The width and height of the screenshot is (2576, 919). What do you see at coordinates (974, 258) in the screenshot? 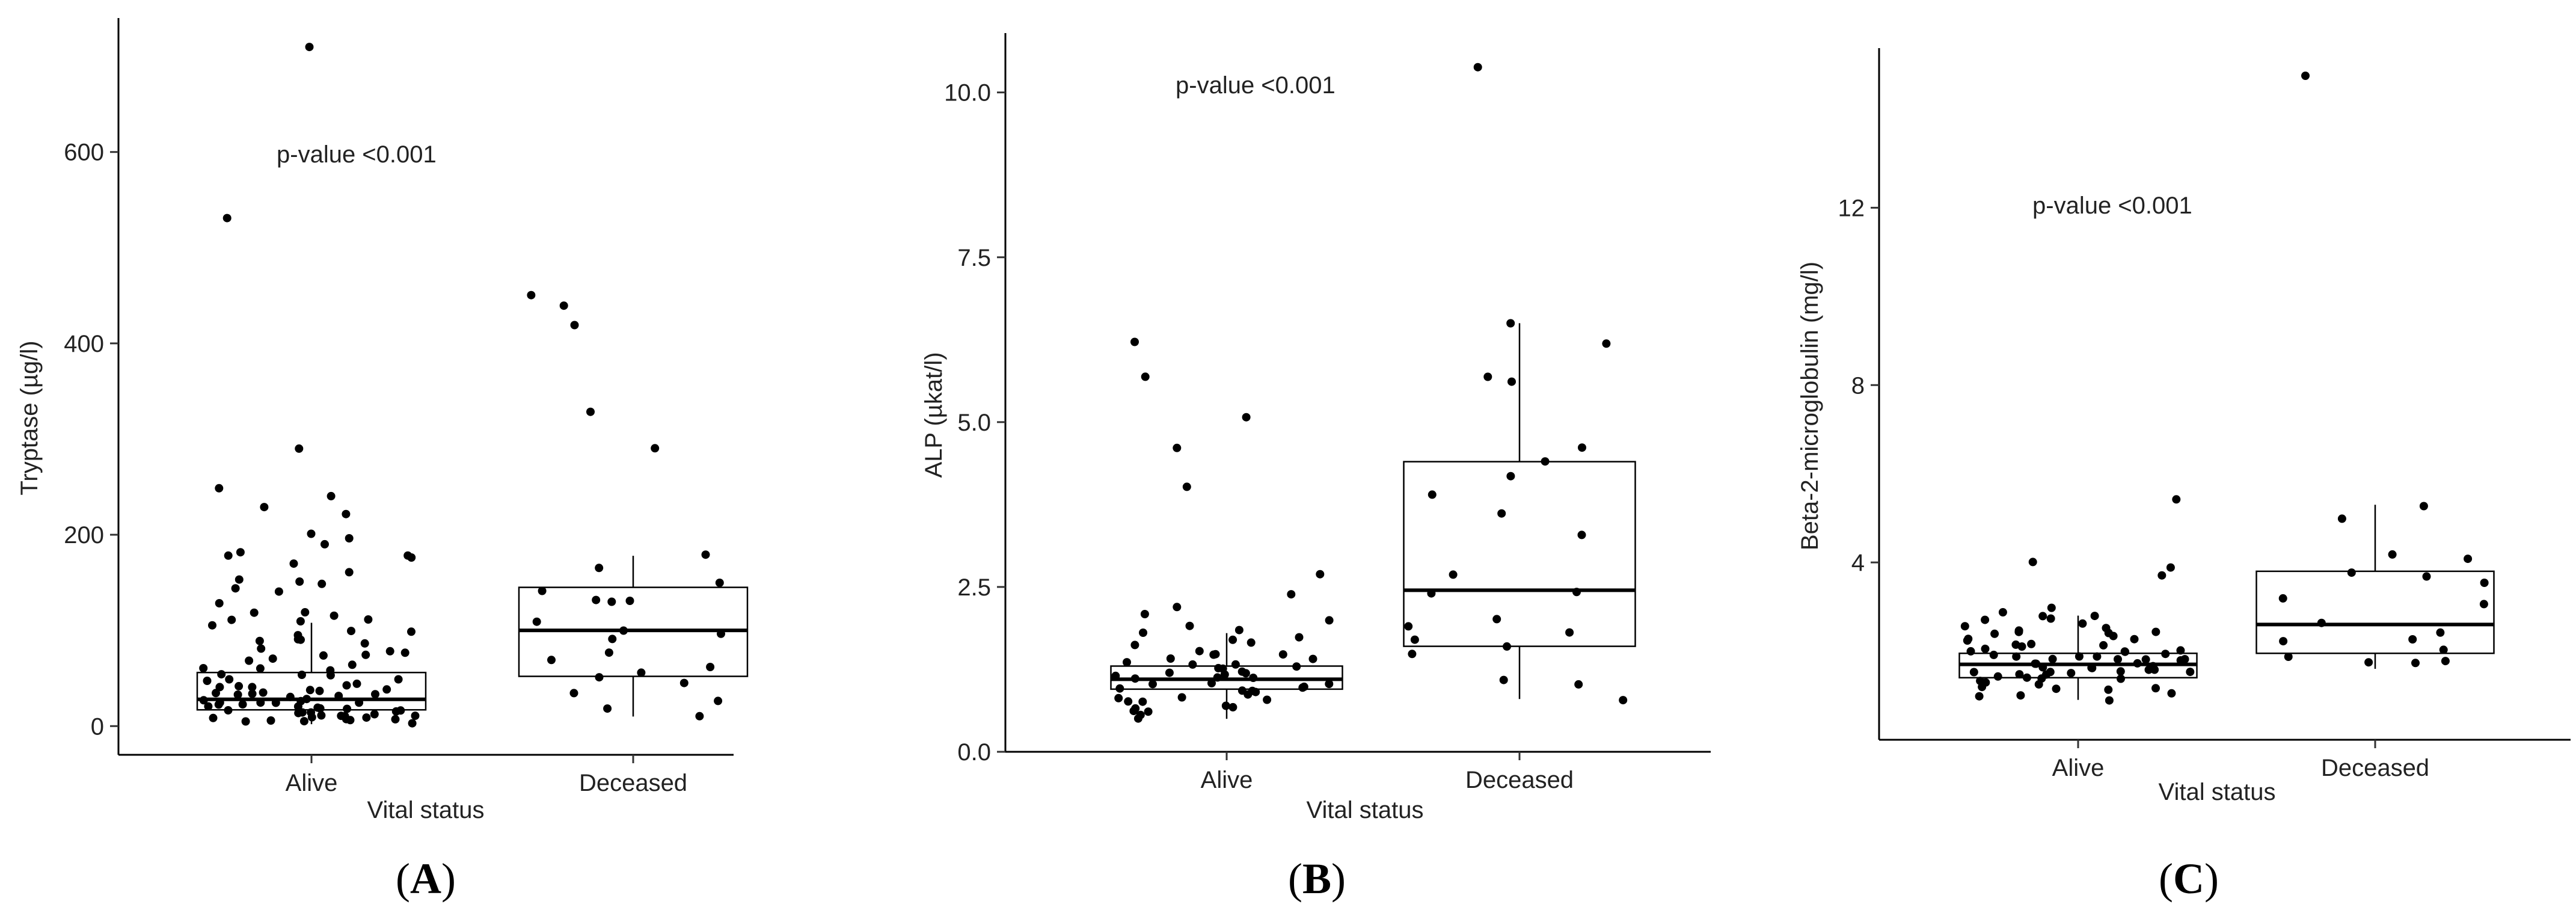
I see `panel-b-y-tick-label: 7.5` at bounding box center [974, 258].